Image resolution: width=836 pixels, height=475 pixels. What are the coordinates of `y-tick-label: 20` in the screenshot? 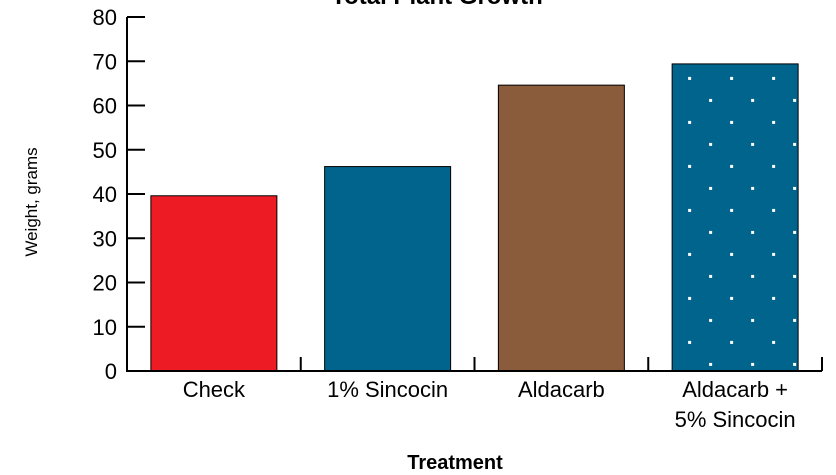 It's located at (105, 283).